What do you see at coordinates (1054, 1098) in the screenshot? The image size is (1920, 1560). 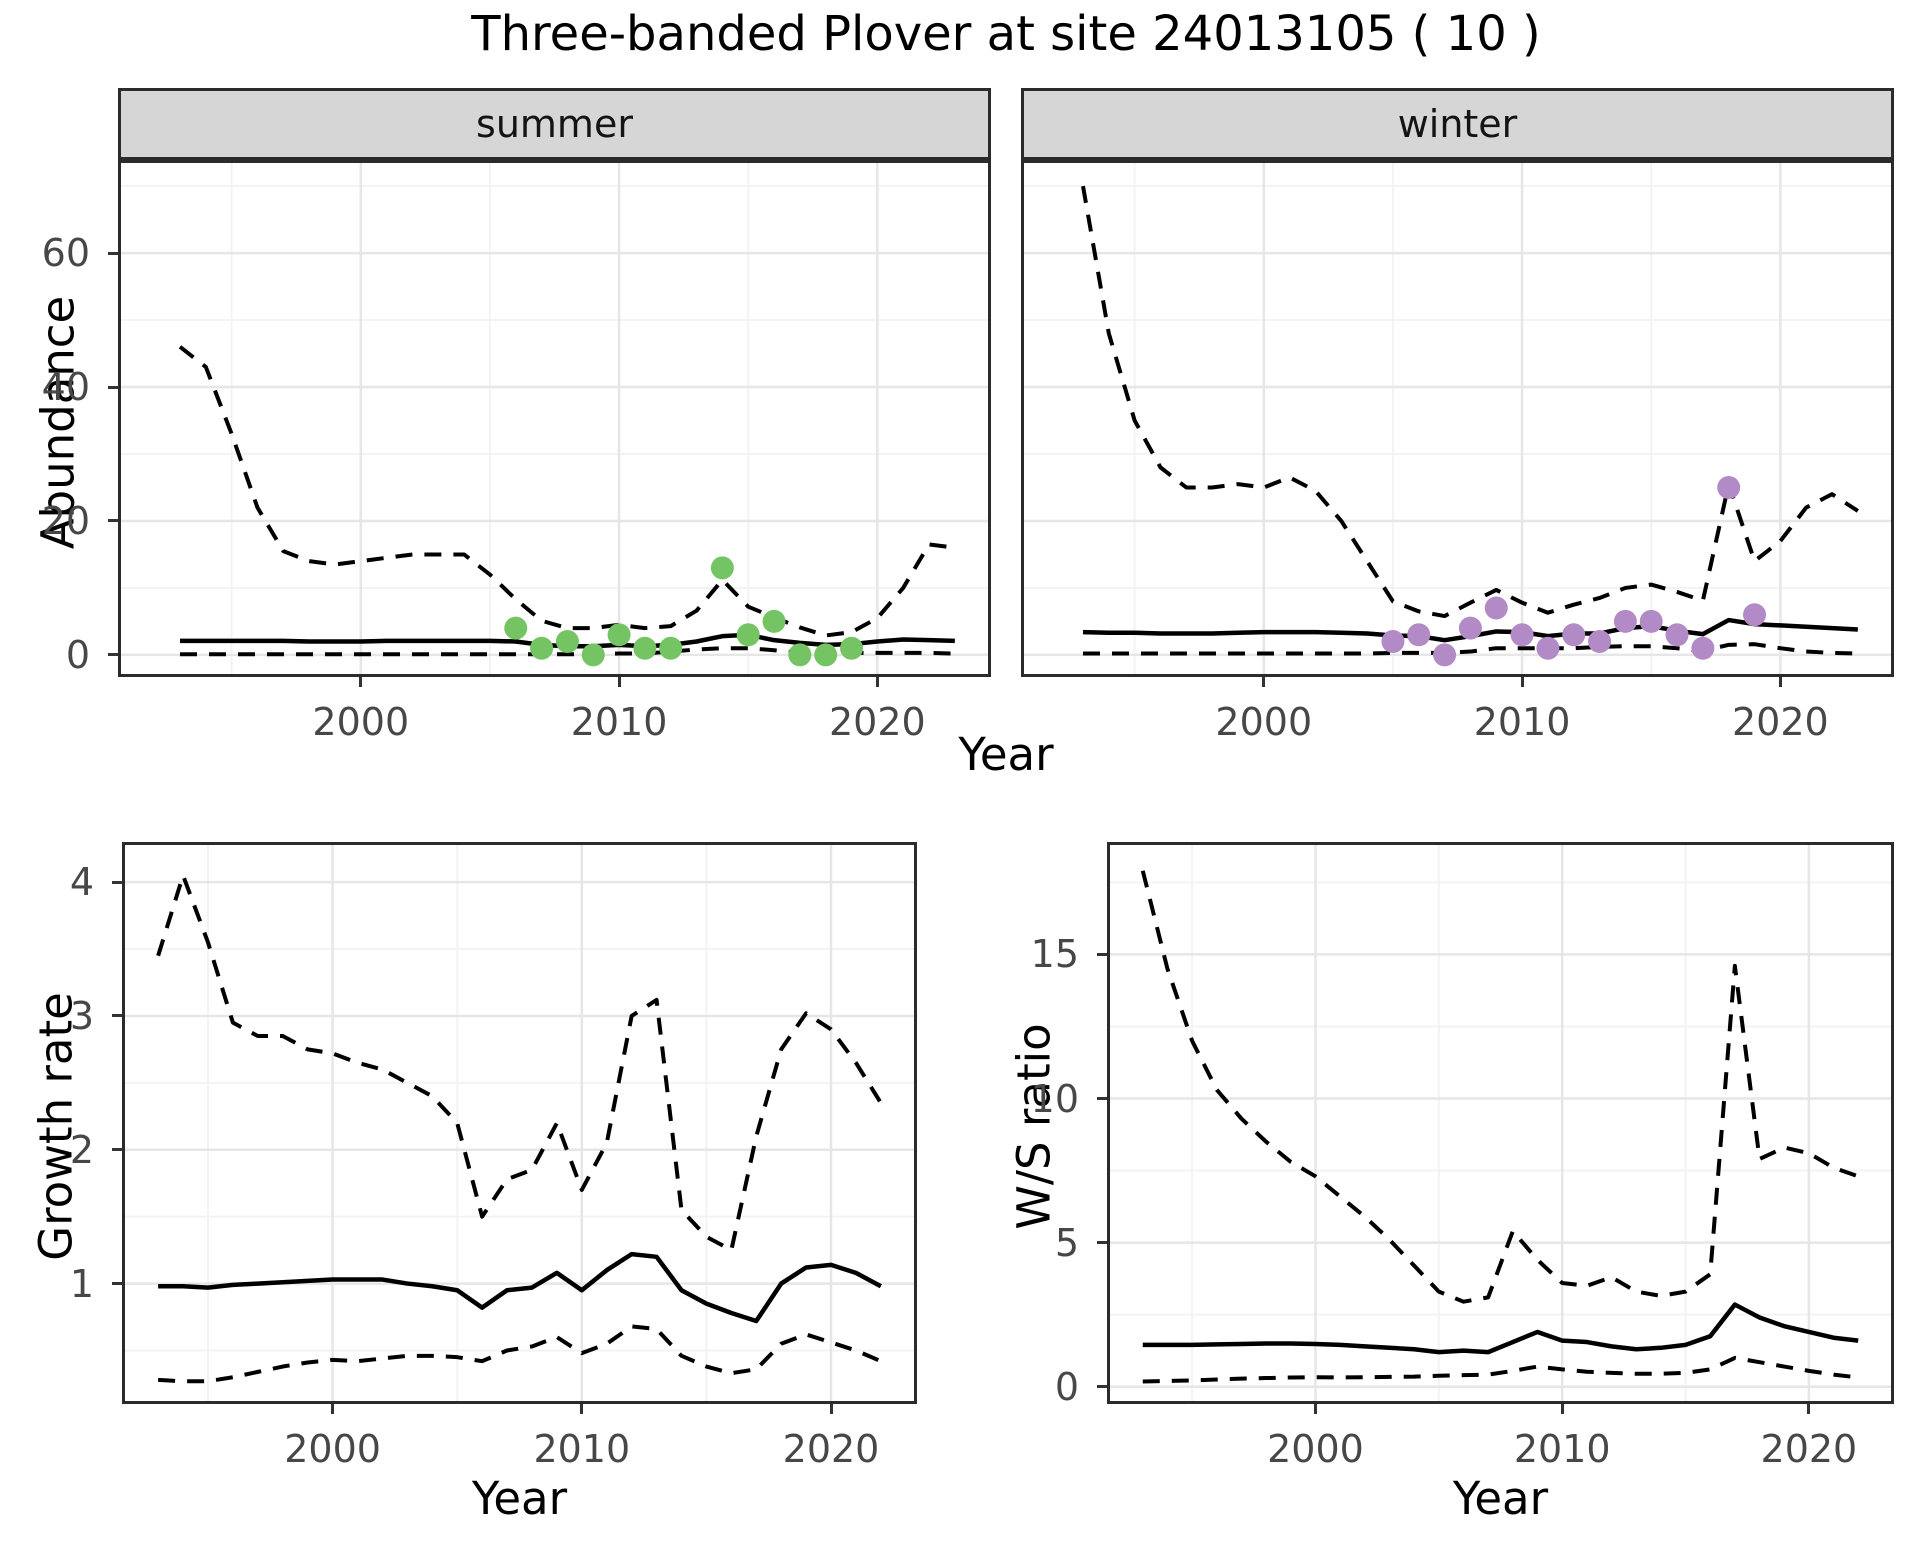 I see `y-tick-label: 10` at bounding box center [1054, 1098].